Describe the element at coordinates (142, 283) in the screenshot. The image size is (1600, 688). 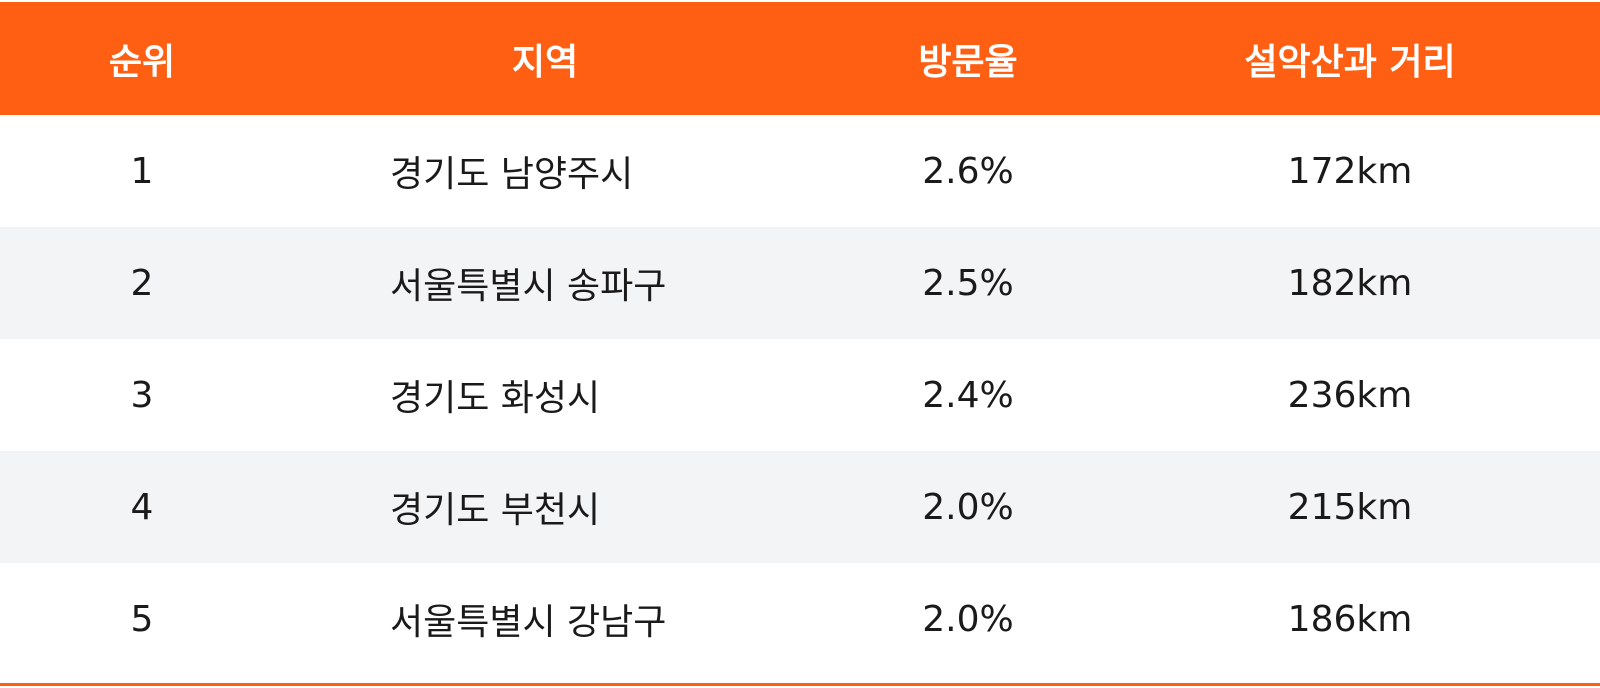
I see `table-cell: 2` at that location.